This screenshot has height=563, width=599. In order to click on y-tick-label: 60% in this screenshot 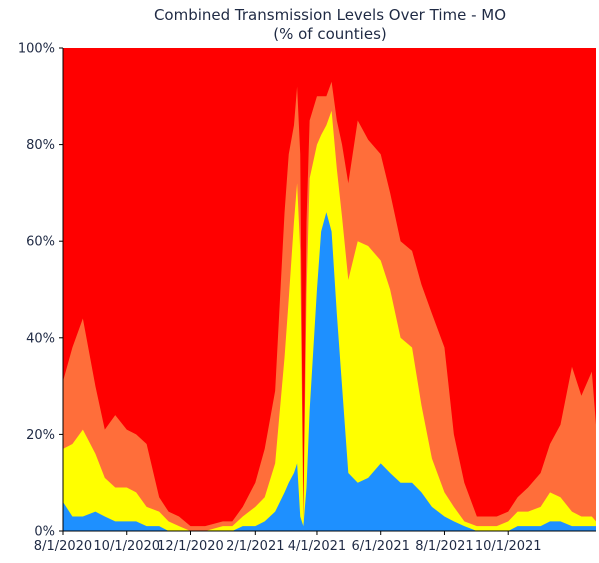, I will do `click(40, 242)`.